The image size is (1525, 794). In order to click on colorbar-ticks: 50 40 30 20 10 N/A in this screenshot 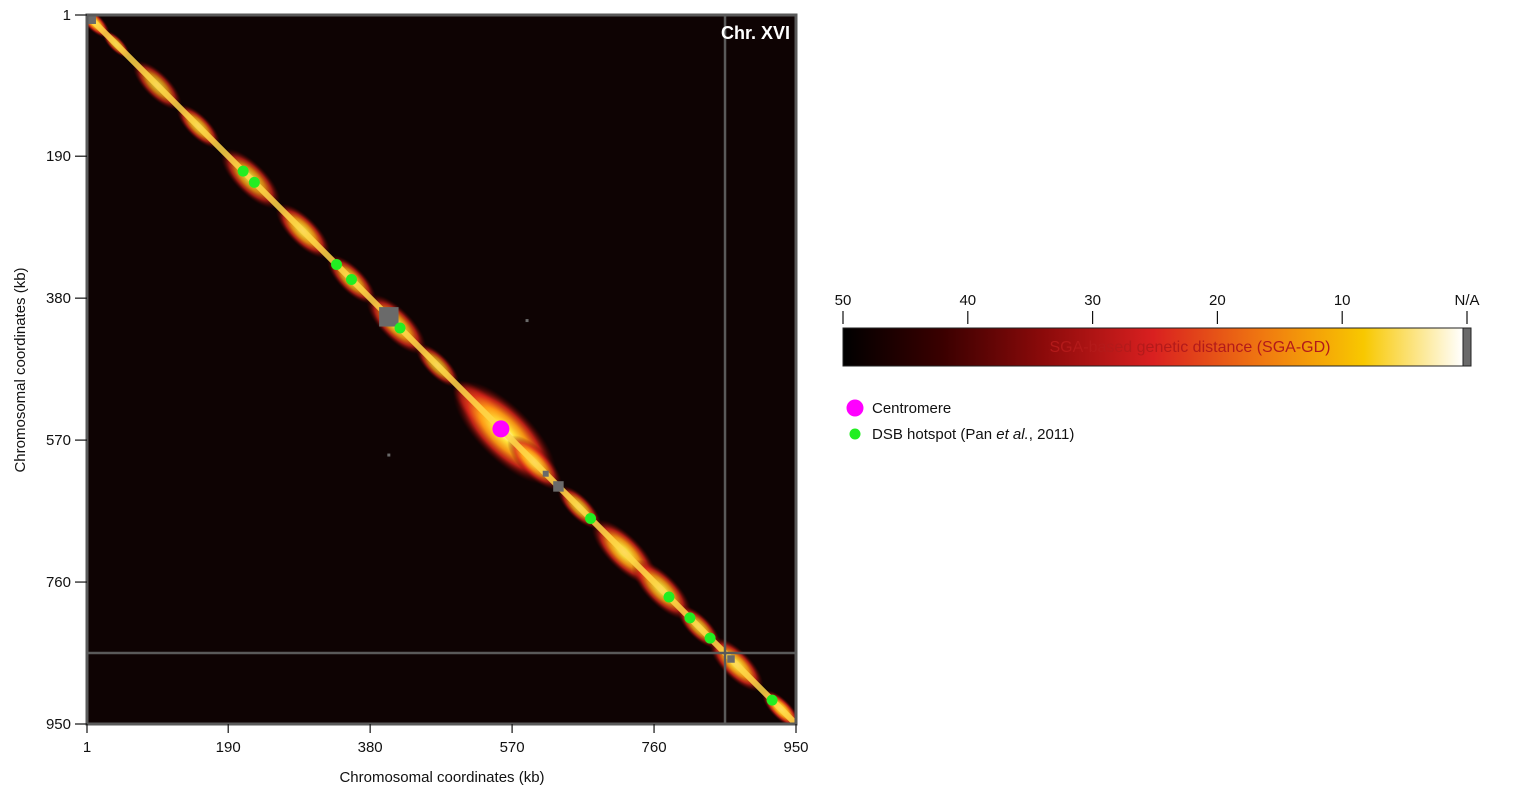, I will do `click(1157, 308)`.